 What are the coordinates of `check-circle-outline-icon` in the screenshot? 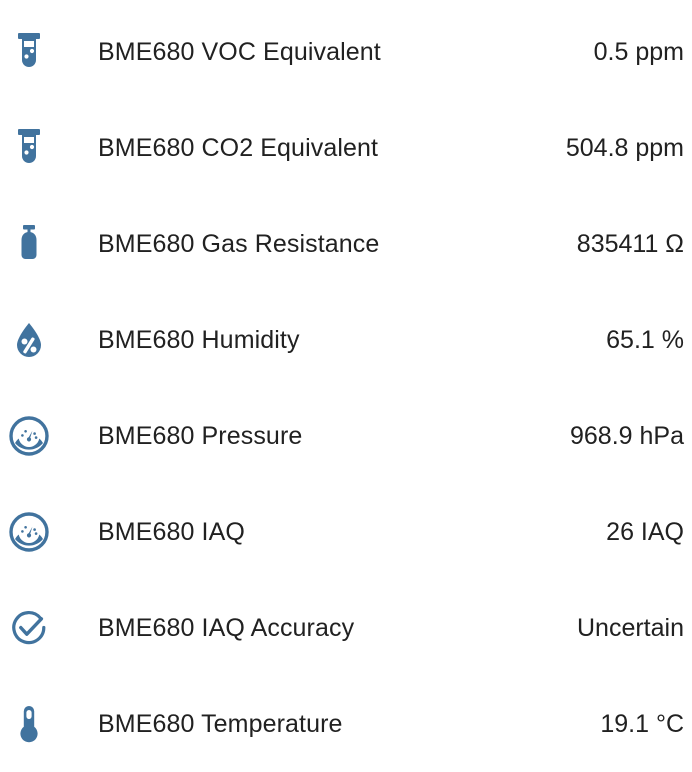 It's located at (29, 628).